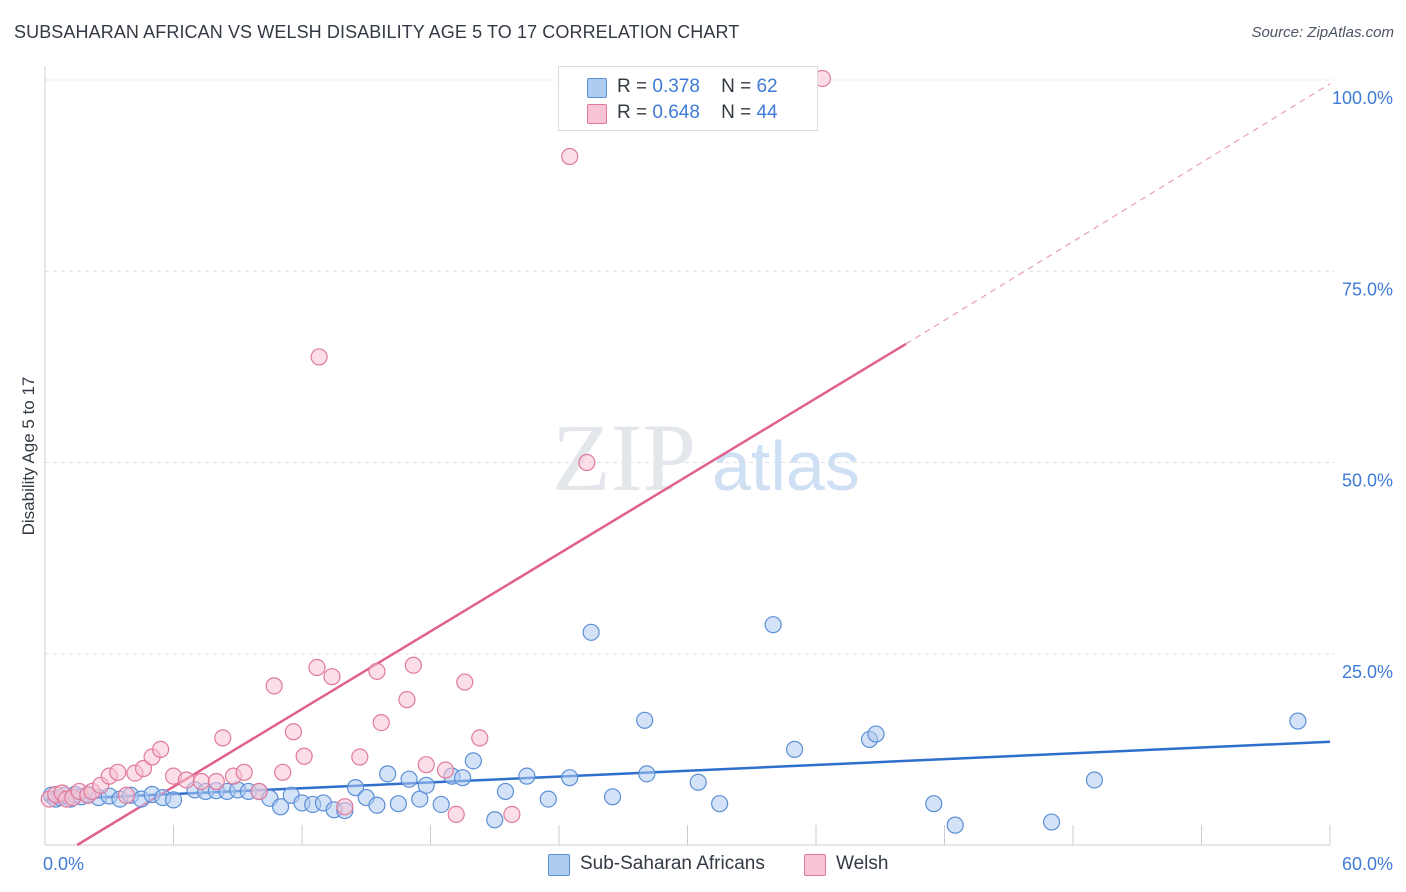 Image resolution: width=1406 pixels, height=892 pixels. What do you see at coordinates (1367, 481) in the screenshot?
I see `y-tick-label: 50.0%` at bounding box center [1367, 481].